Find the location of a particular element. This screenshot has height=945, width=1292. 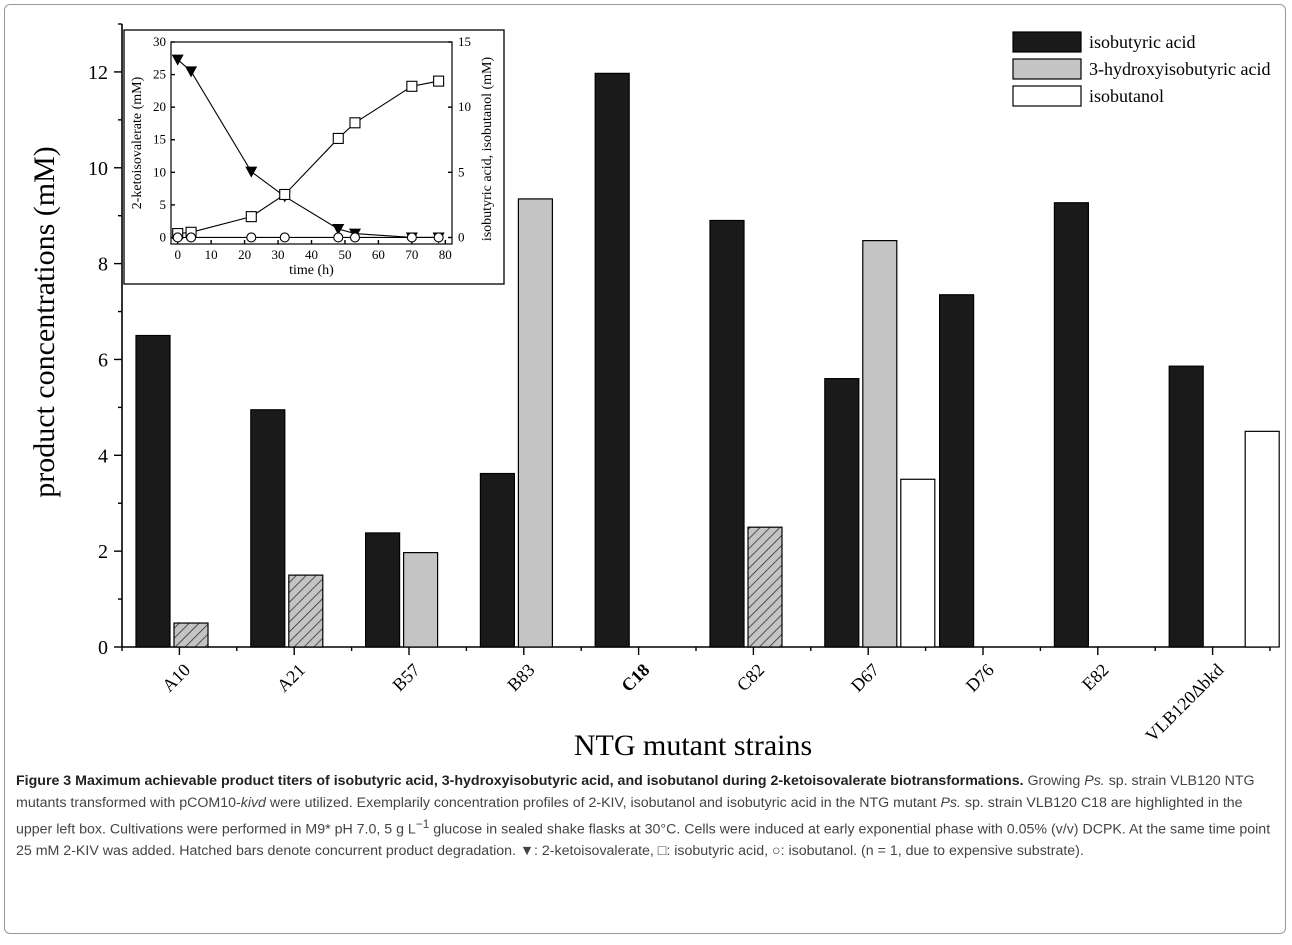

x-tick-label: C18 is located at coordinates (635, 678).